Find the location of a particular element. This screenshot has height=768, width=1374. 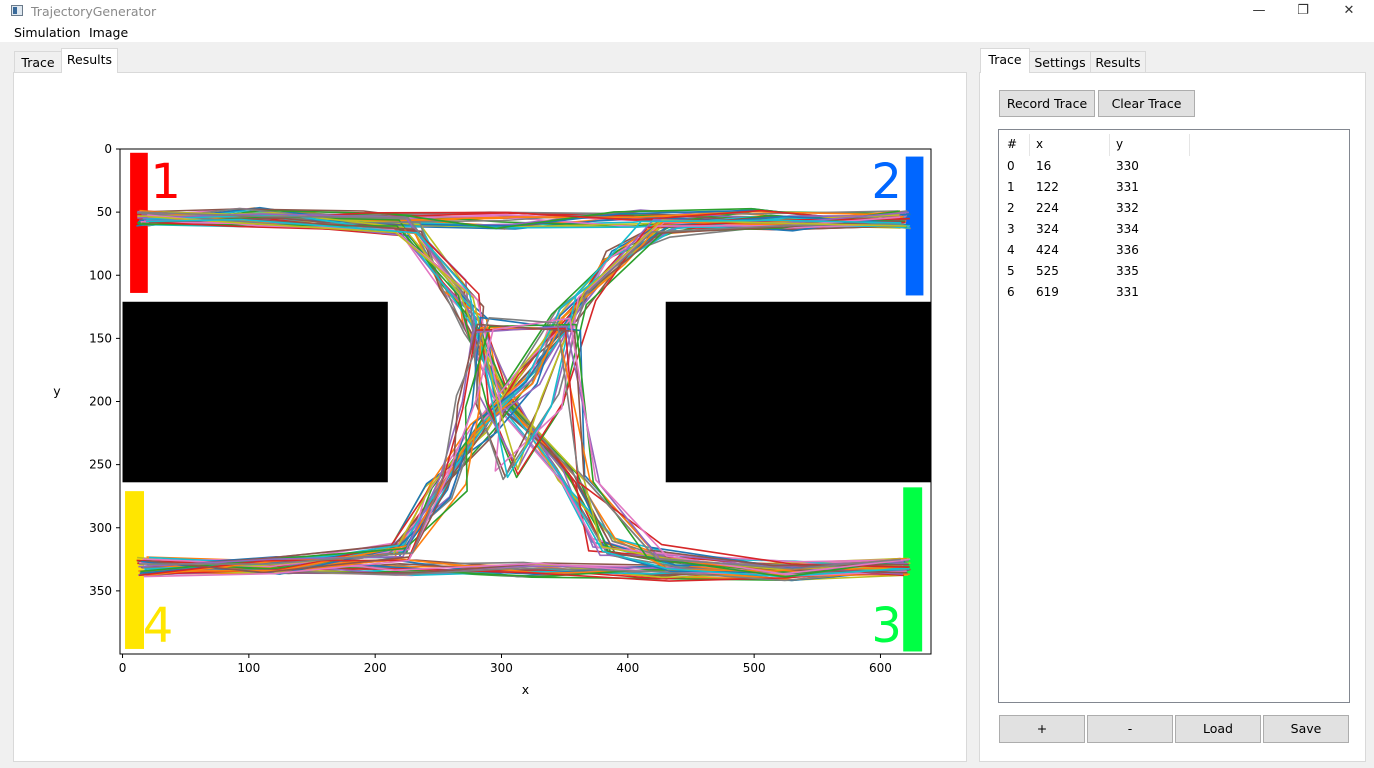

cell-y: 334 is located at coordinates (1127, 229).